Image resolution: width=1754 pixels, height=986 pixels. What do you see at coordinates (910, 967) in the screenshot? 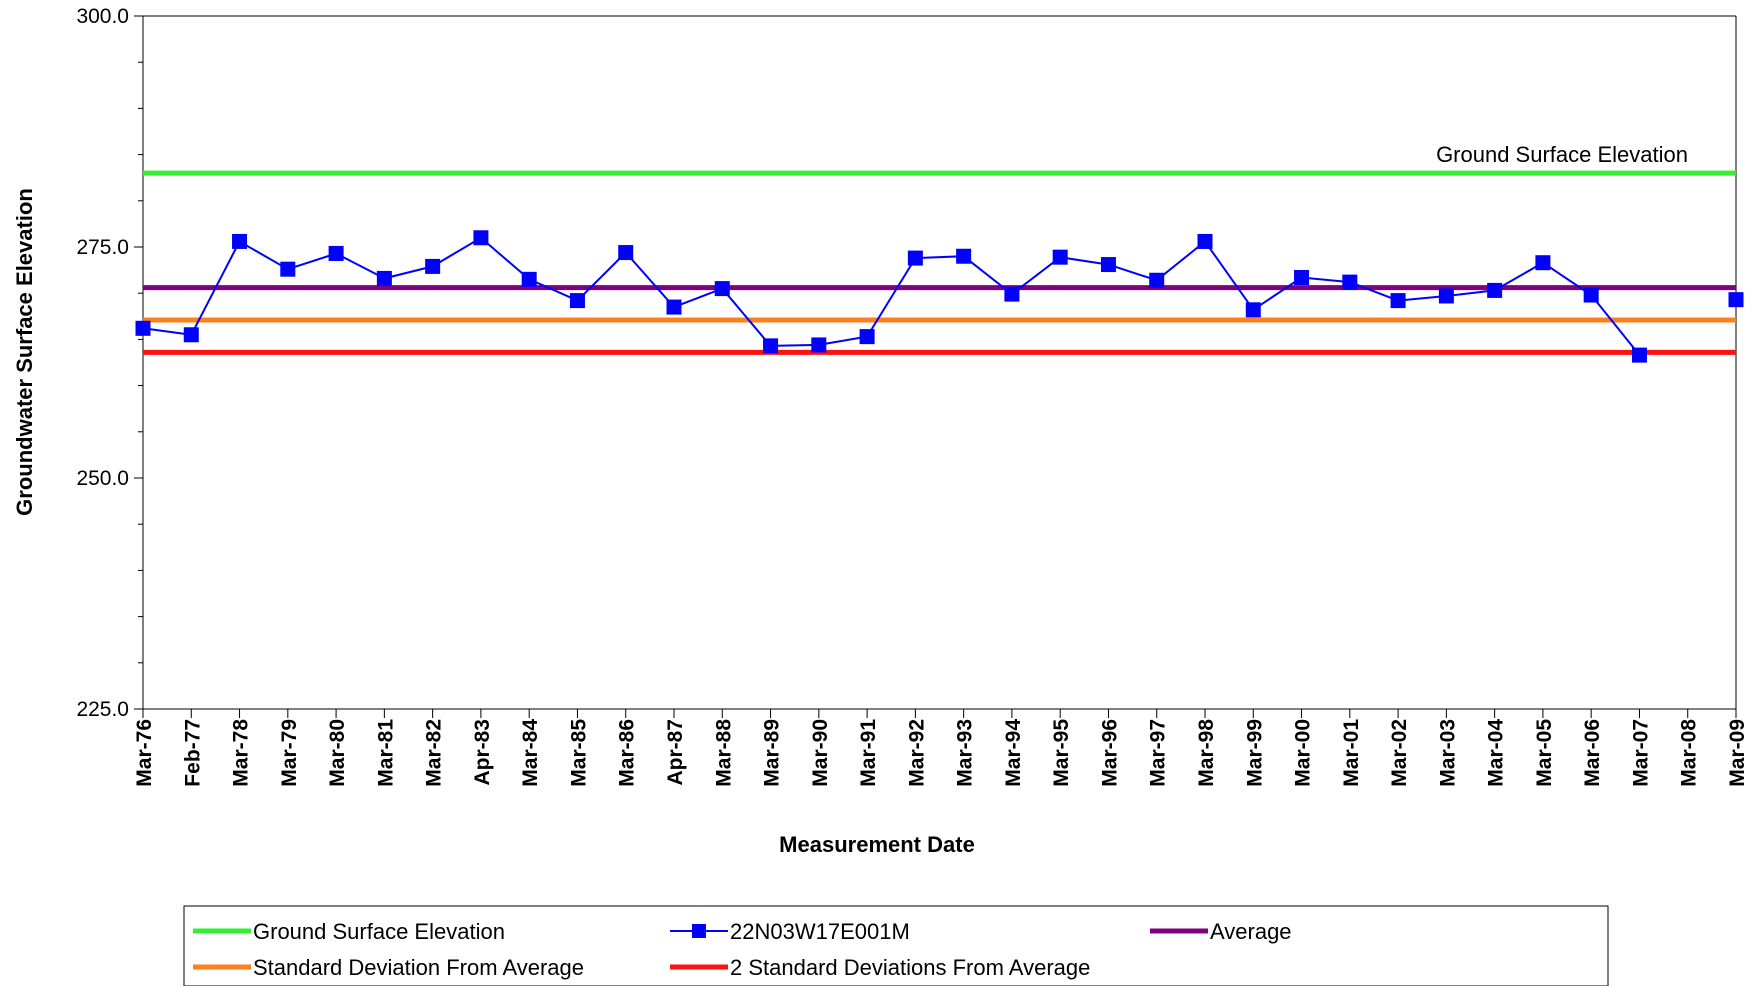
I see `legend-label-2-standard-deviations-from-average: 2 Standard Deviations From Average` at bounding box center [910, 967].